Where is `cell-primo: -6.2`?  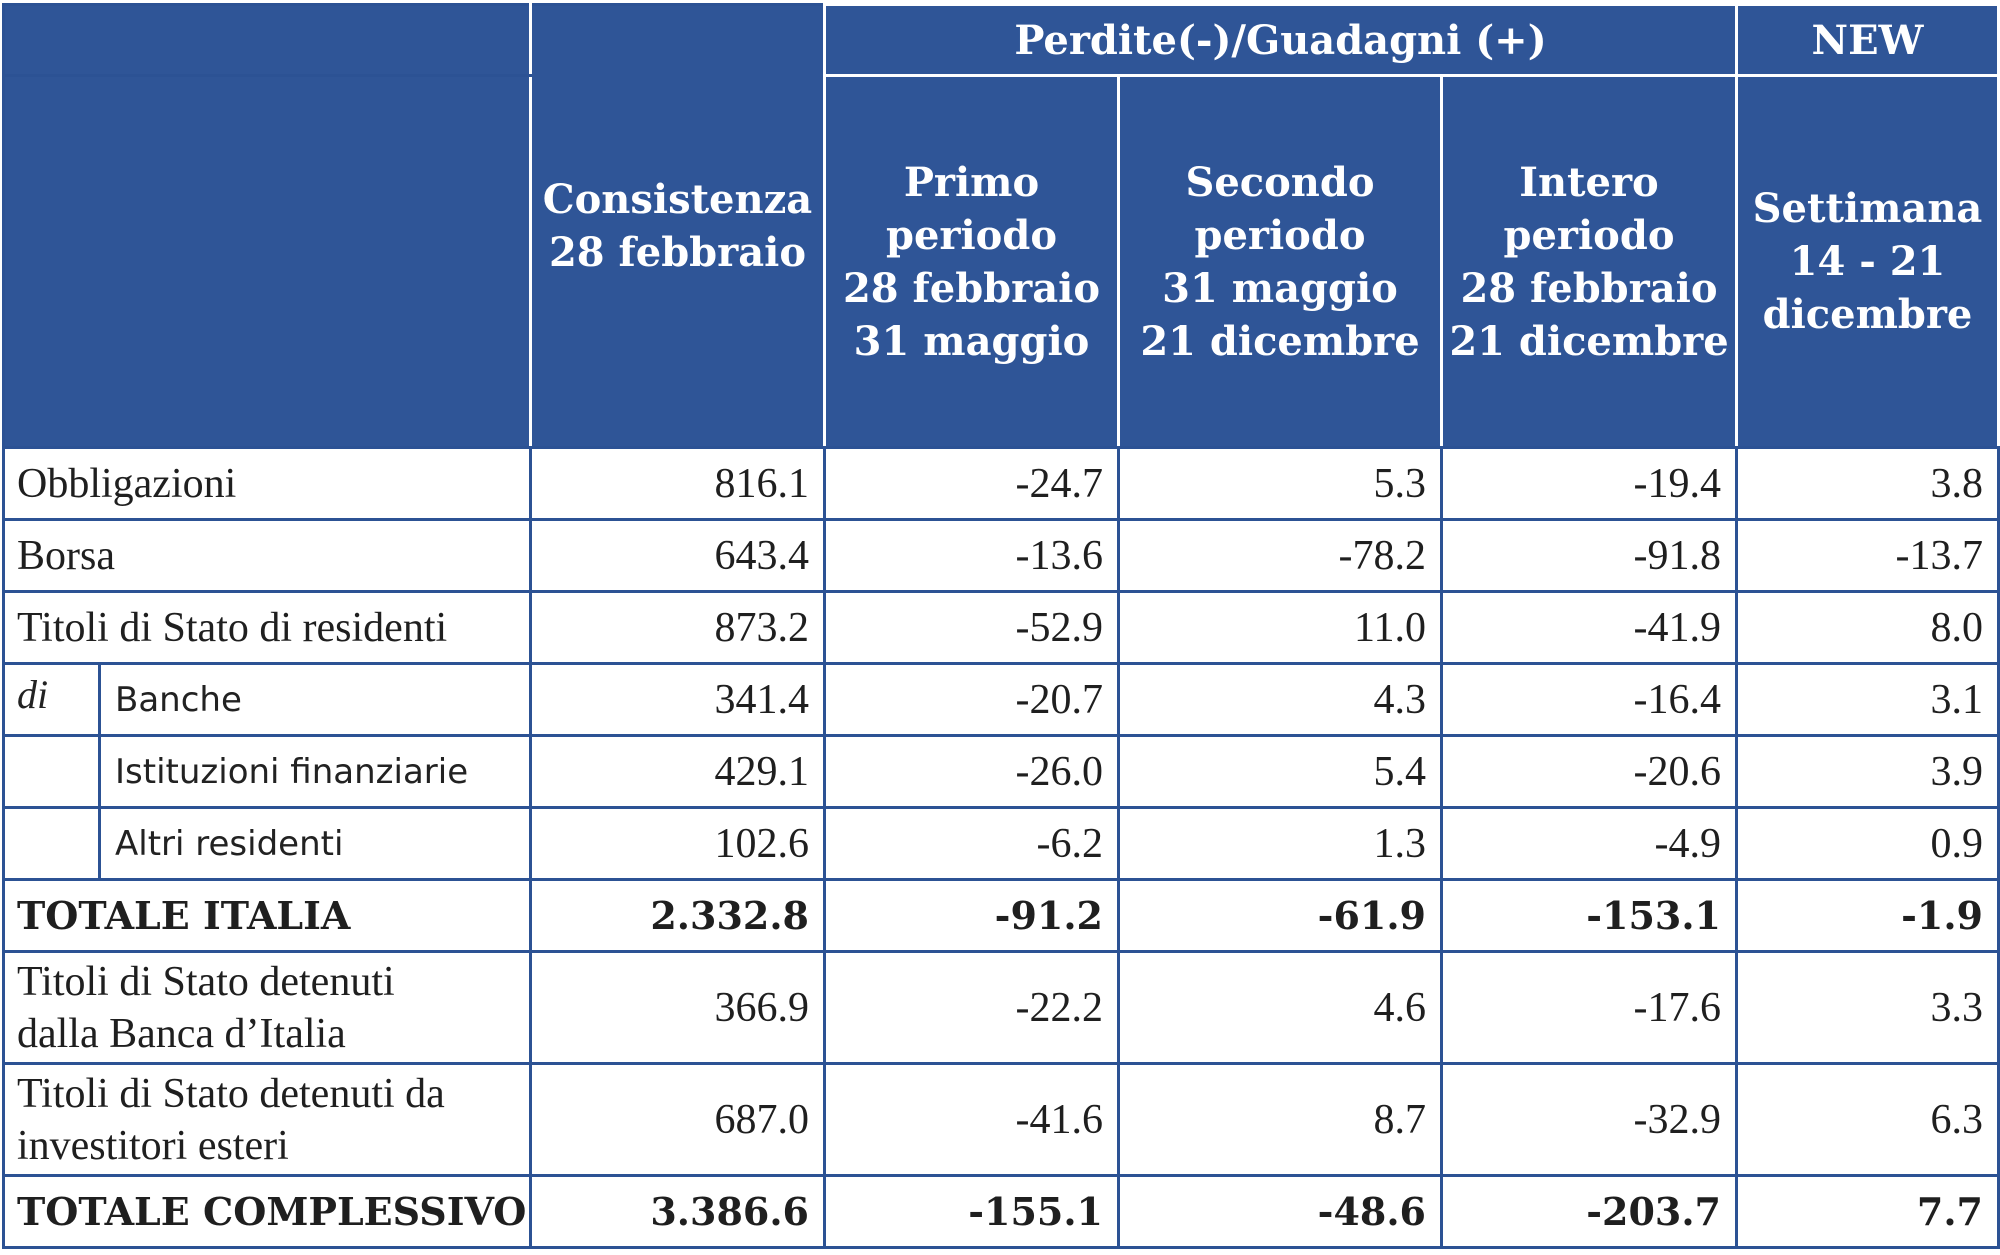
cell-primo: -6.2 is located at coordinates (971, 843).